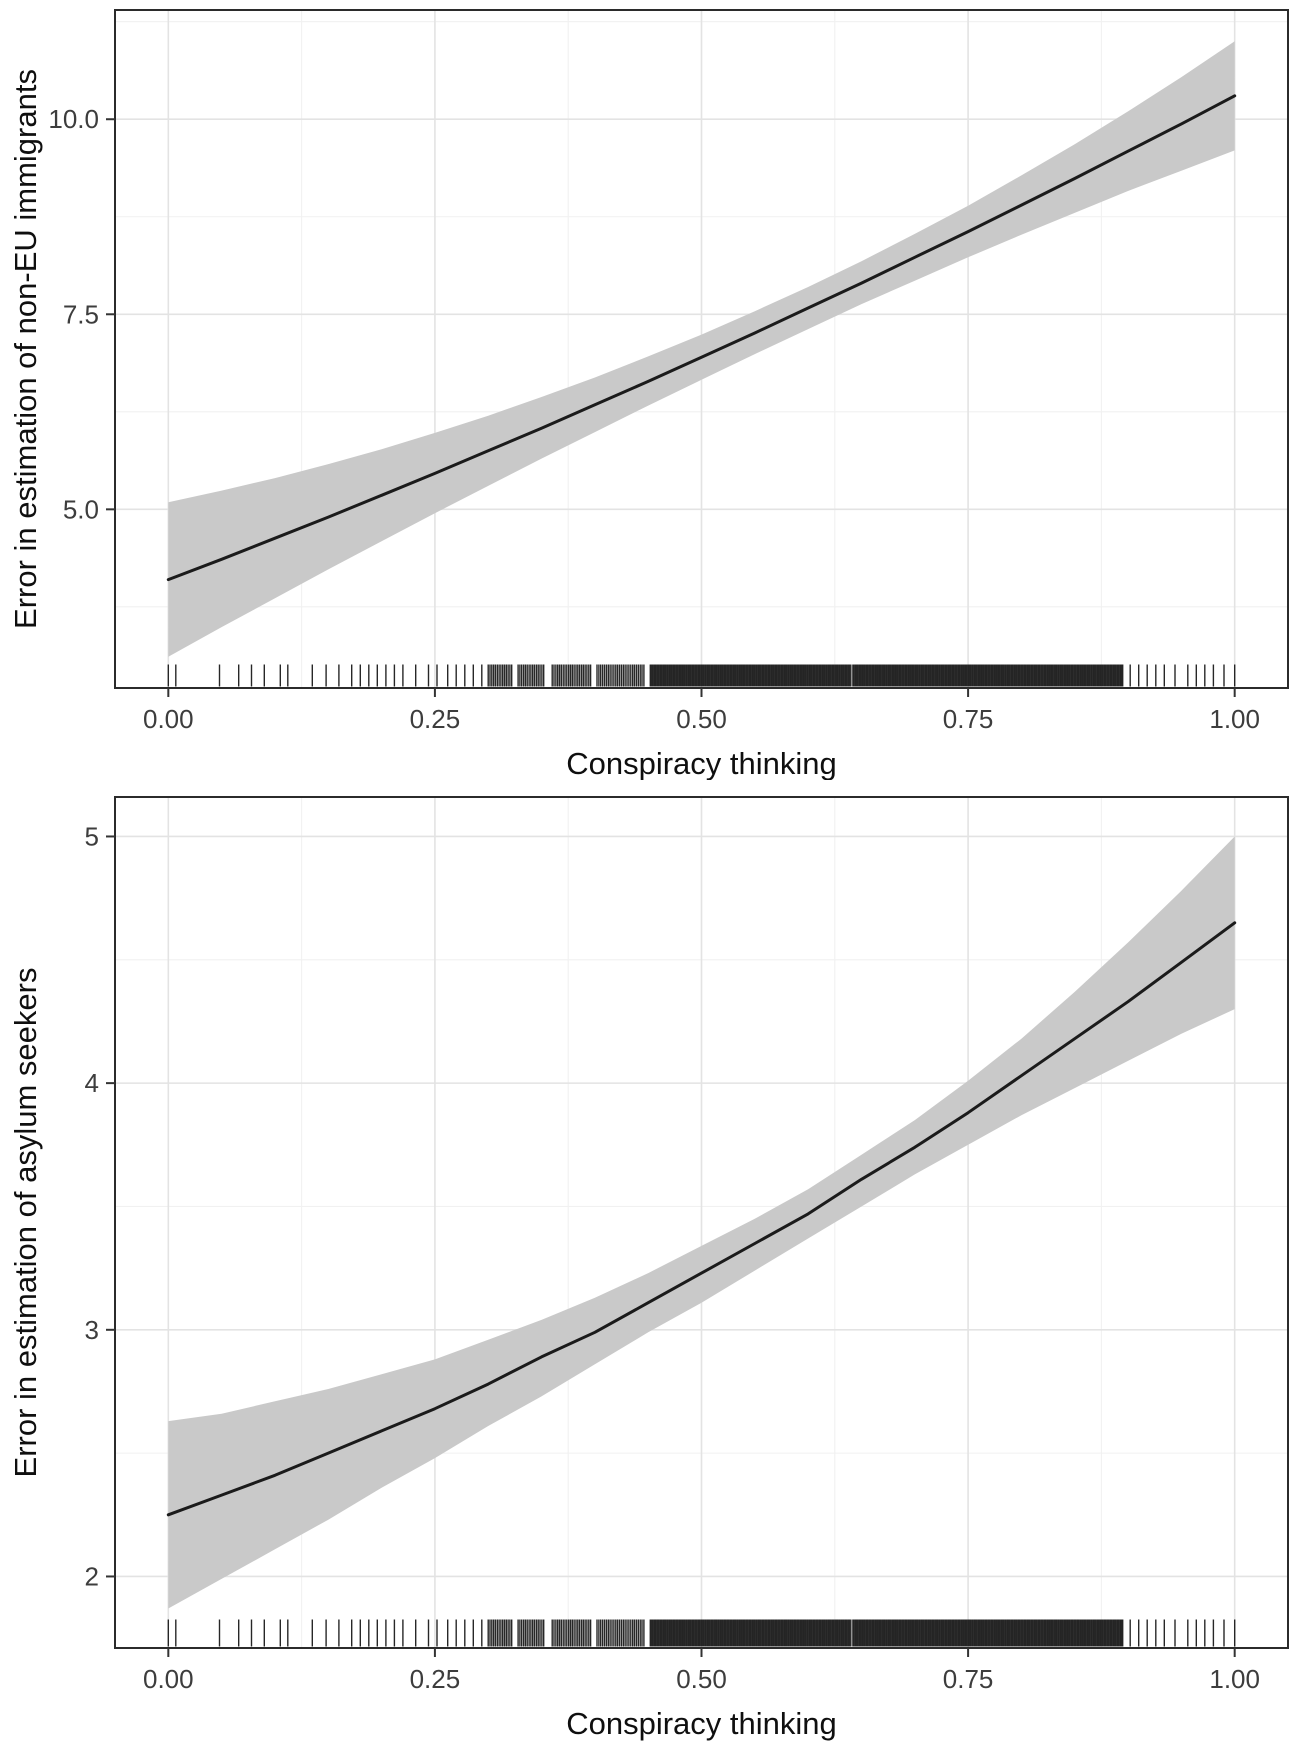  I want to click on y-axis: 5.0 7.5 10.0, so click(81, 314).